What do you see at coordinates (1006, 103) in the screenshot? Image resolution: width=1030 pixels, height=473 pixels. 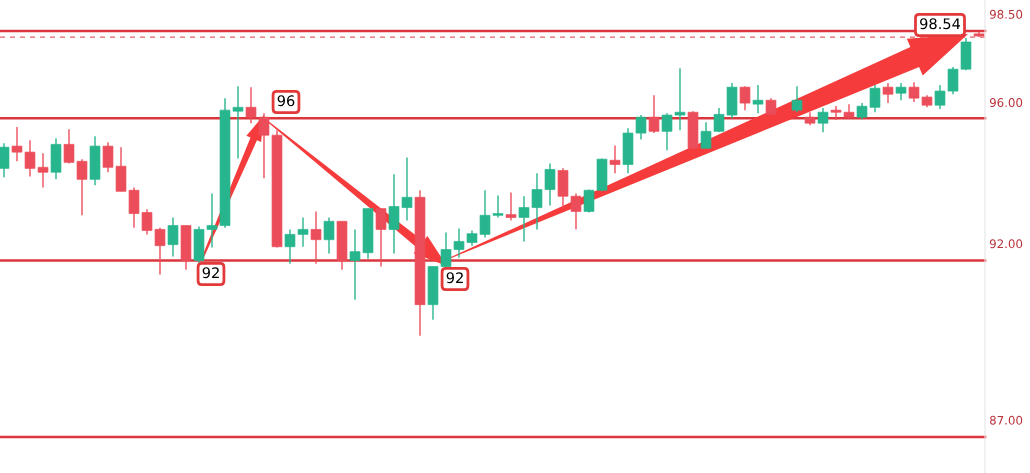 I see `y-tick-label: 96.00` at bounding box center [1006, 103].